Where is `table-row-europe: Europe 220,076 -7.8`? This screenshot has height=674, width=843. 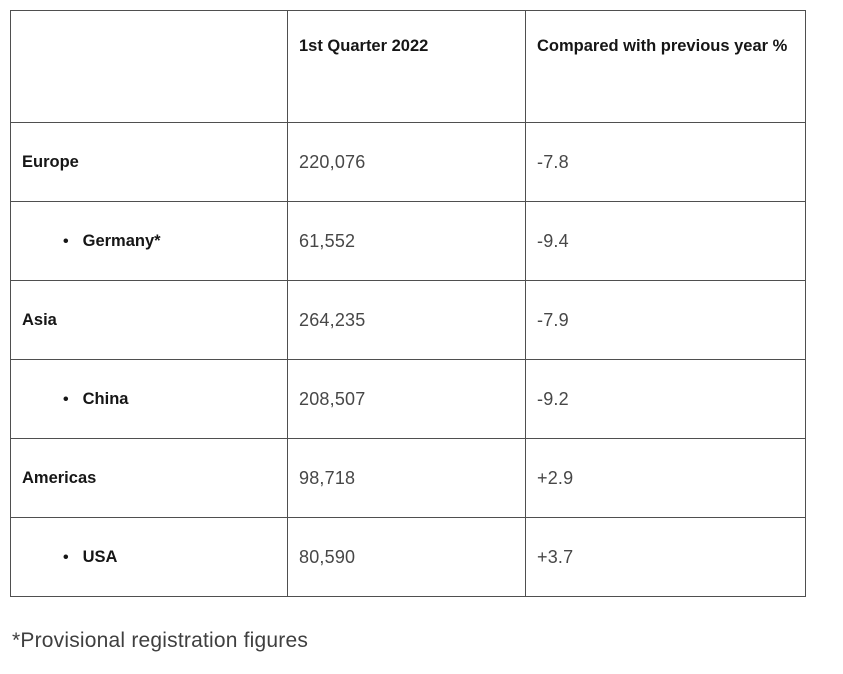 table-row-europe: Europe 220,076 -7.8 is located at coordinates (408, 162).